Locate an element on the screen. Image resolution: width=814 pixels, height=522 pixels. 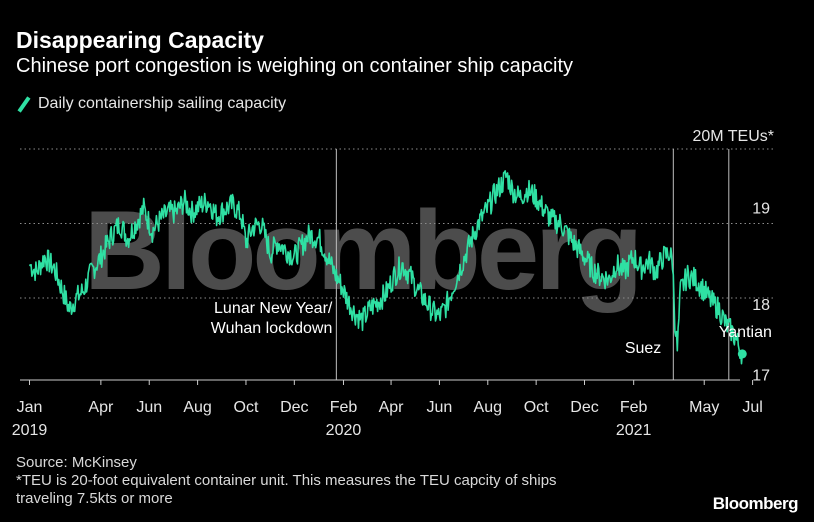
x-year-label: 2019 is located at coordinates (30, 430).